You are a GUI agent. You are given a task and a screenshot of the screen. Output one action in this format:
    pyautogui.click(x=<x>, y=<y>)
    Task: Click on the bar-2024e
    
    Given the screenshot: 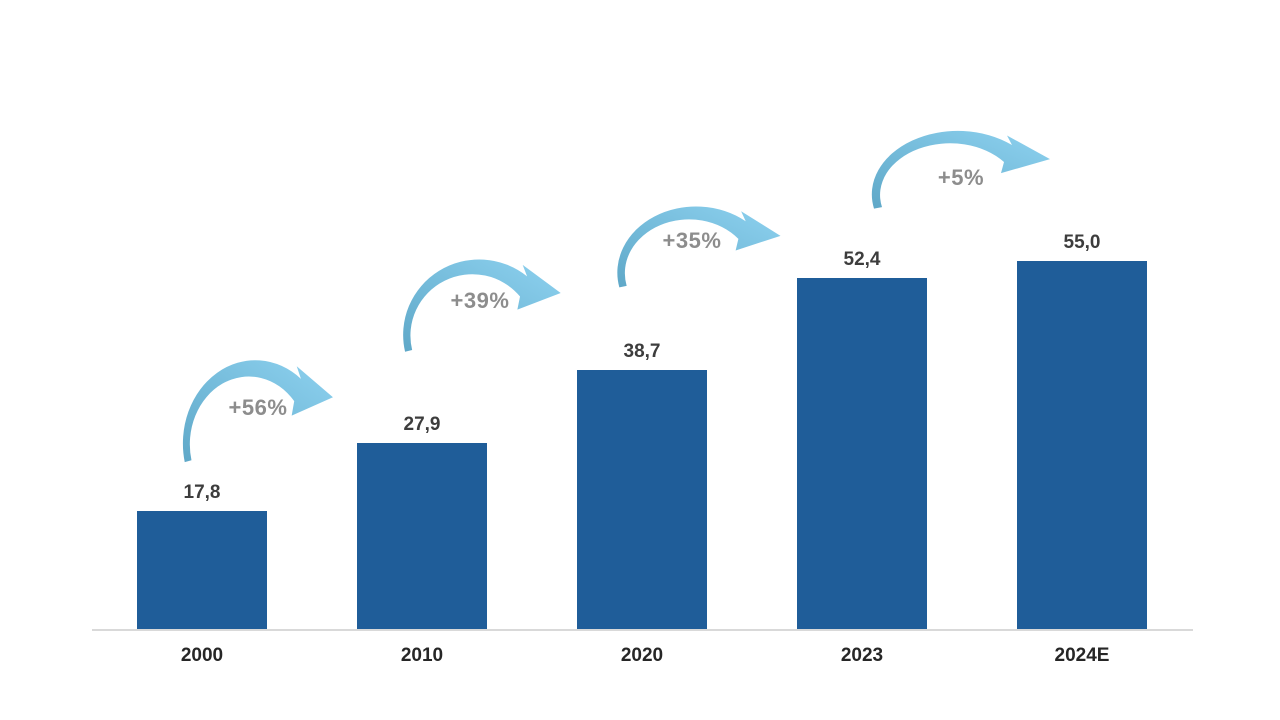 What is the action you would take?
    pyautogui.click(x=1082, y=445)
    